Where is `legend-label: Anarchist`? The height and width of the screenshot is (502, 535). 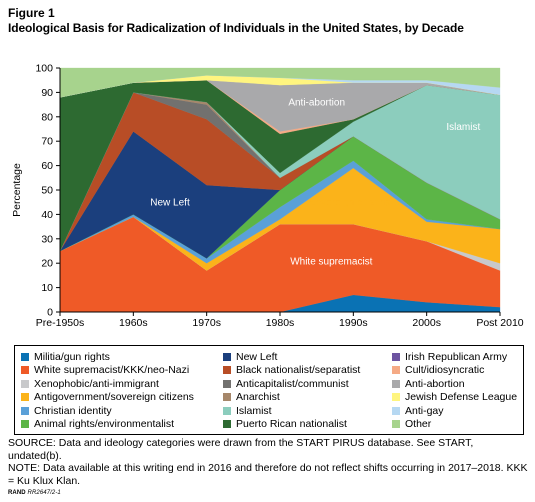
legend-label: Anarchist is located at coordinates (258, 397).